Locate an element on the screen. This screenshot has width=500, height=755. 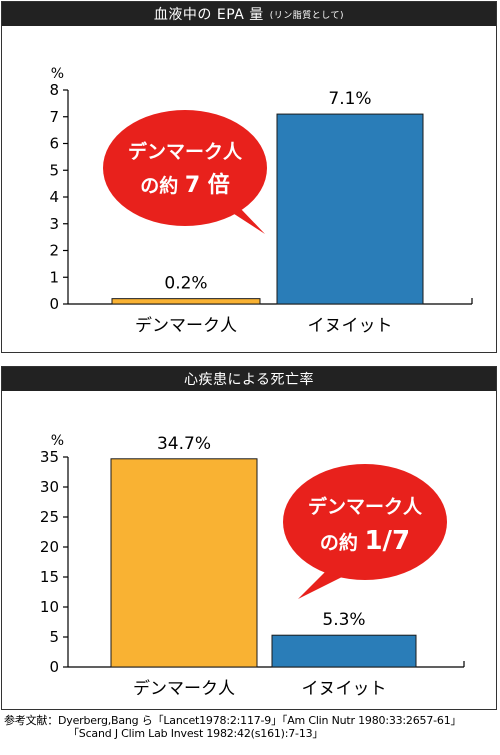
bar-value-label: 5.3% is located at coordinates (343, 620).